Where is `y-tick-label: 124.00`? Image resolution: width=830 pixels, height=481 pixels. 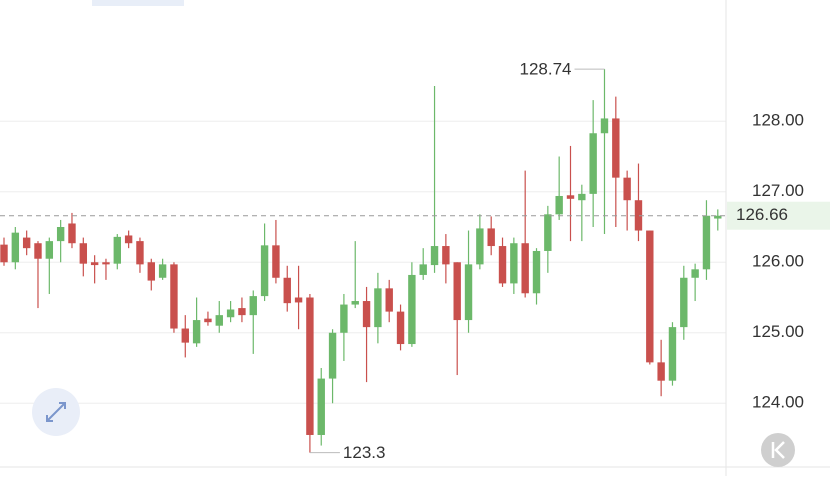 y-tick-label: 124.00 is located at coordinates (778, 402).